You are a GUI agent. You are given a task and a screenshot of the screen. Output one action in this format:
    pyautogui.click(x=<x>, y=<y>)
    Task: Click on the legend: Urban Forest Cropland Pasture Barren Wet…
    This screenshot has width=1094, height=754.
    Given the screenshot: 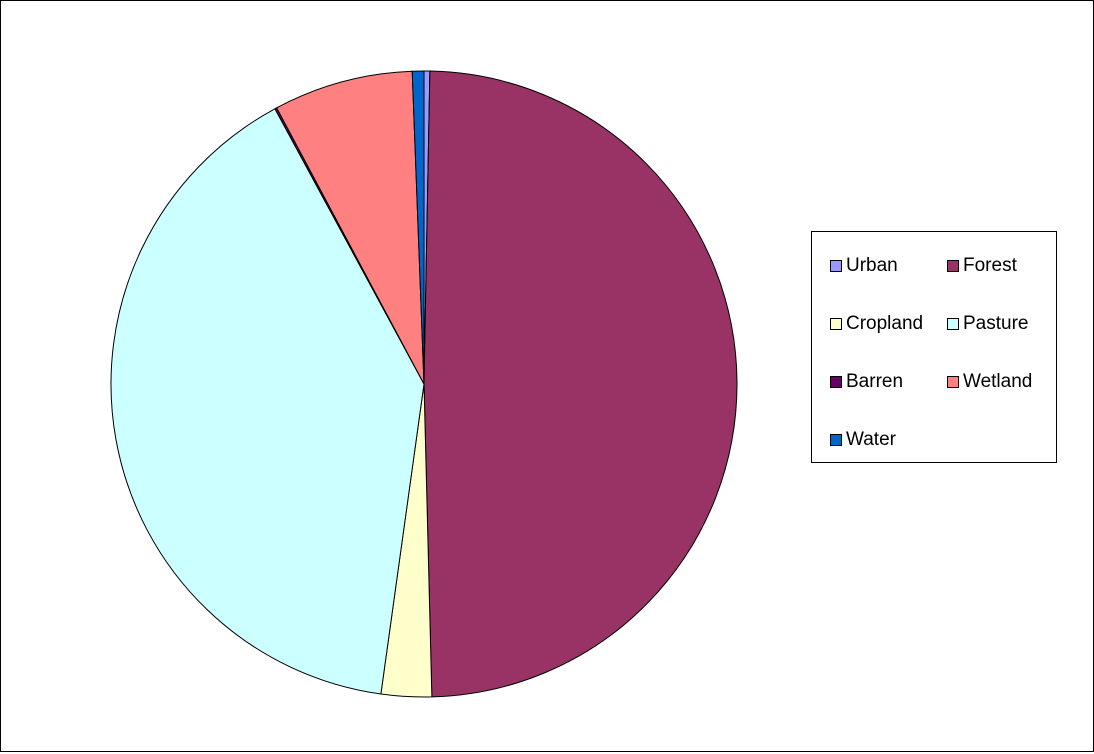 What is the action you would take?
    pyautogui.click(x=934, y=347)
    